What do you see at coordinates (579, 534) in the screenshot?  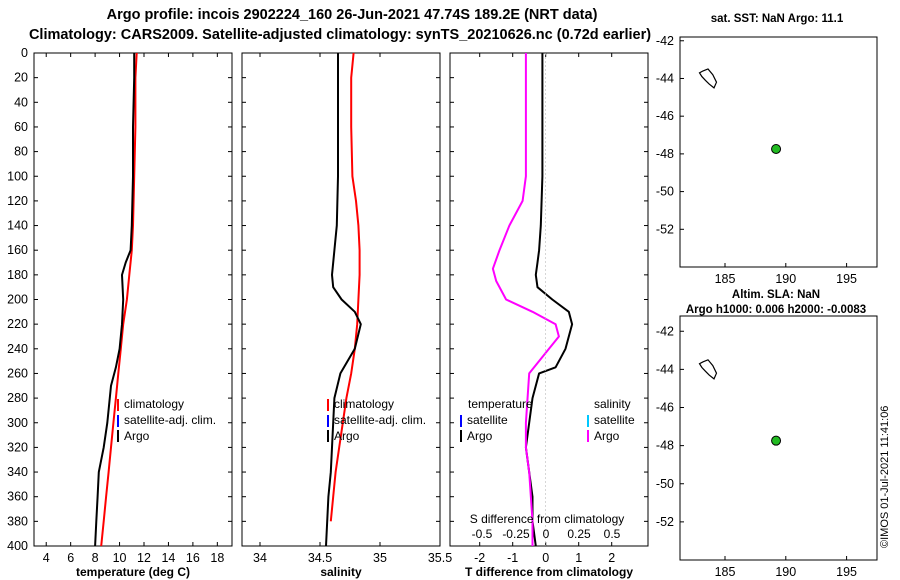 I see `s-diff-tick-label: 0.25` at bounding box center [579, 534].